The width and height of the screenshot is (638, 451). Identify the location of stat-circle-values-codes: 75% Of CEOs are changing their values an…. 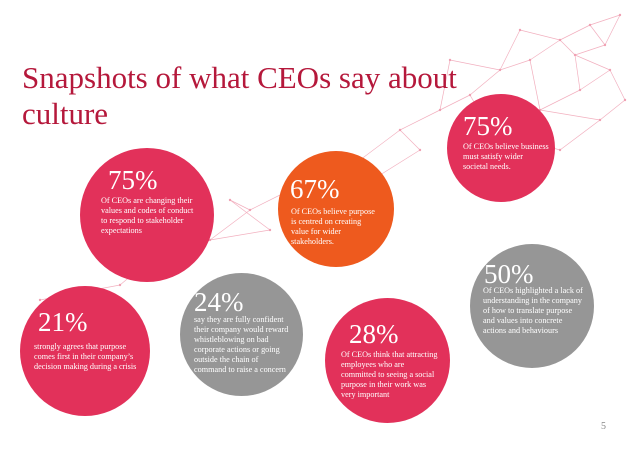
(147, 215).